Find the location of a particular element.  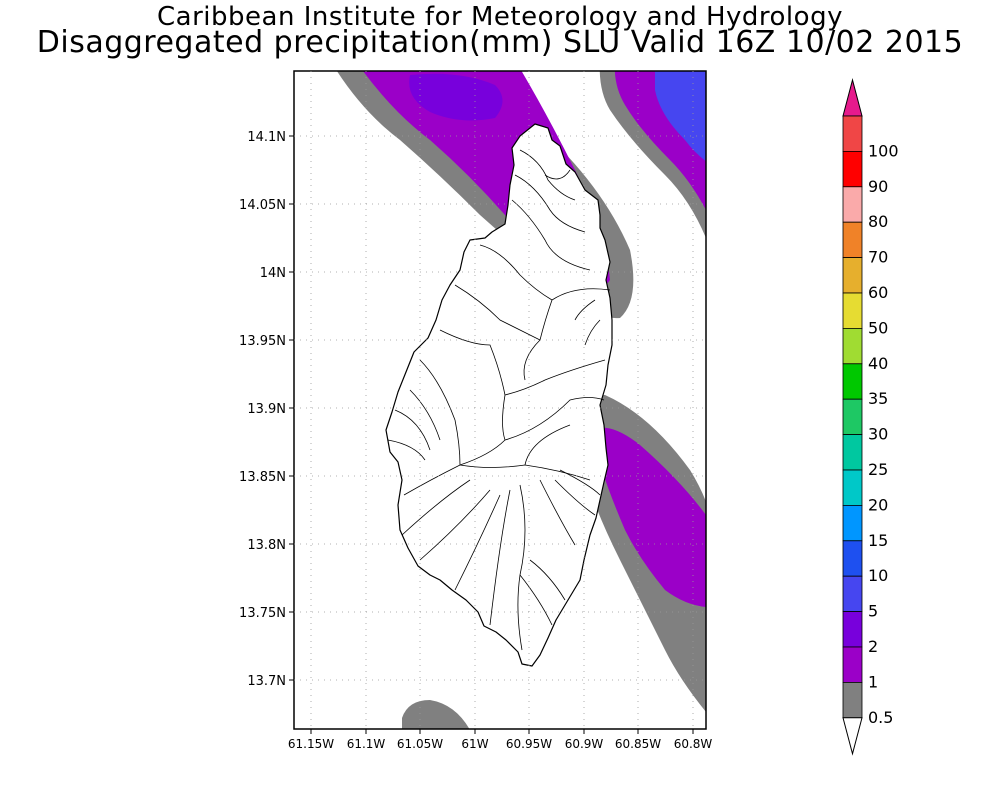

legend-label: 100 is located at coordinates (883, 150).